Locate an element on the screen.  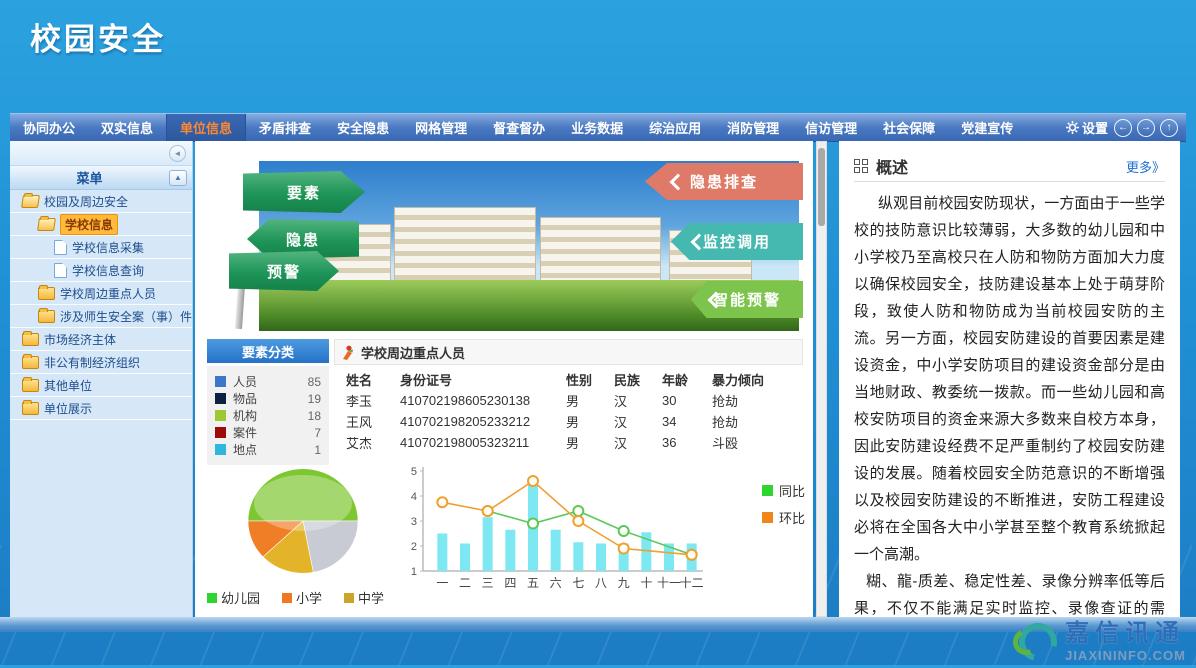
table-row: 李玉 410702198605230138 男 汉 30 抢劫 is located at coordinates (568, 400).